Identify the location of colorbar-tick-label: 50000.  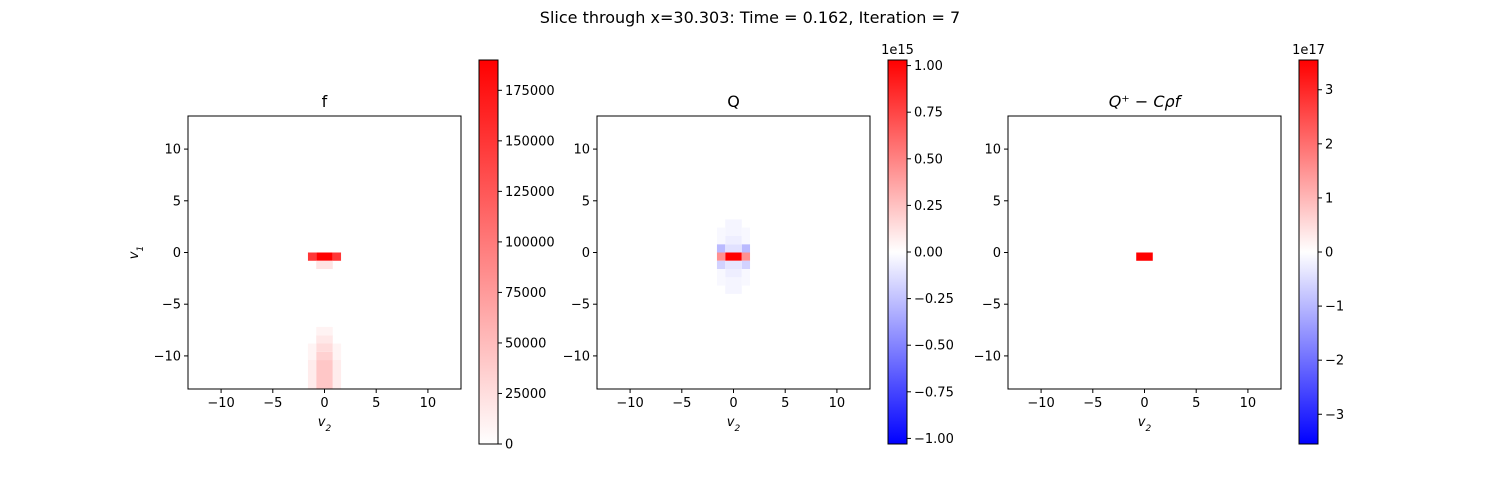
(525, 343).